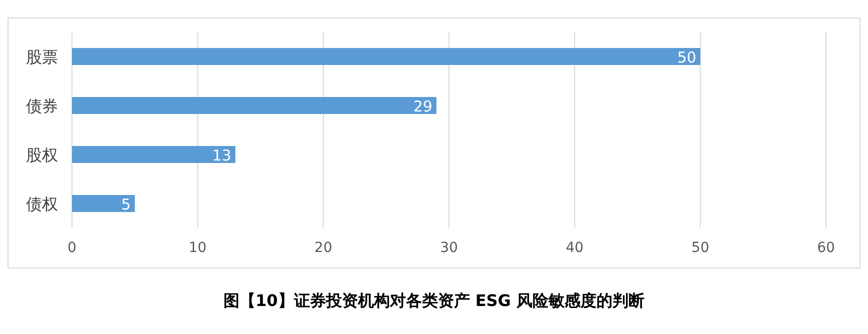  Describe the element at coordinates (197, 248) in the screenshot. I see `x-tick-label: 10` at that location.